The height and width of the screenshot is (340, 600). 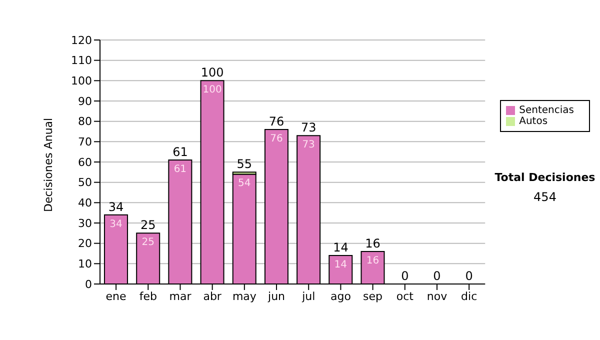 What do you see at coordinates (373, 260) in the screenshot?
I see `data-label: 16` at bounding box center [373, 260].